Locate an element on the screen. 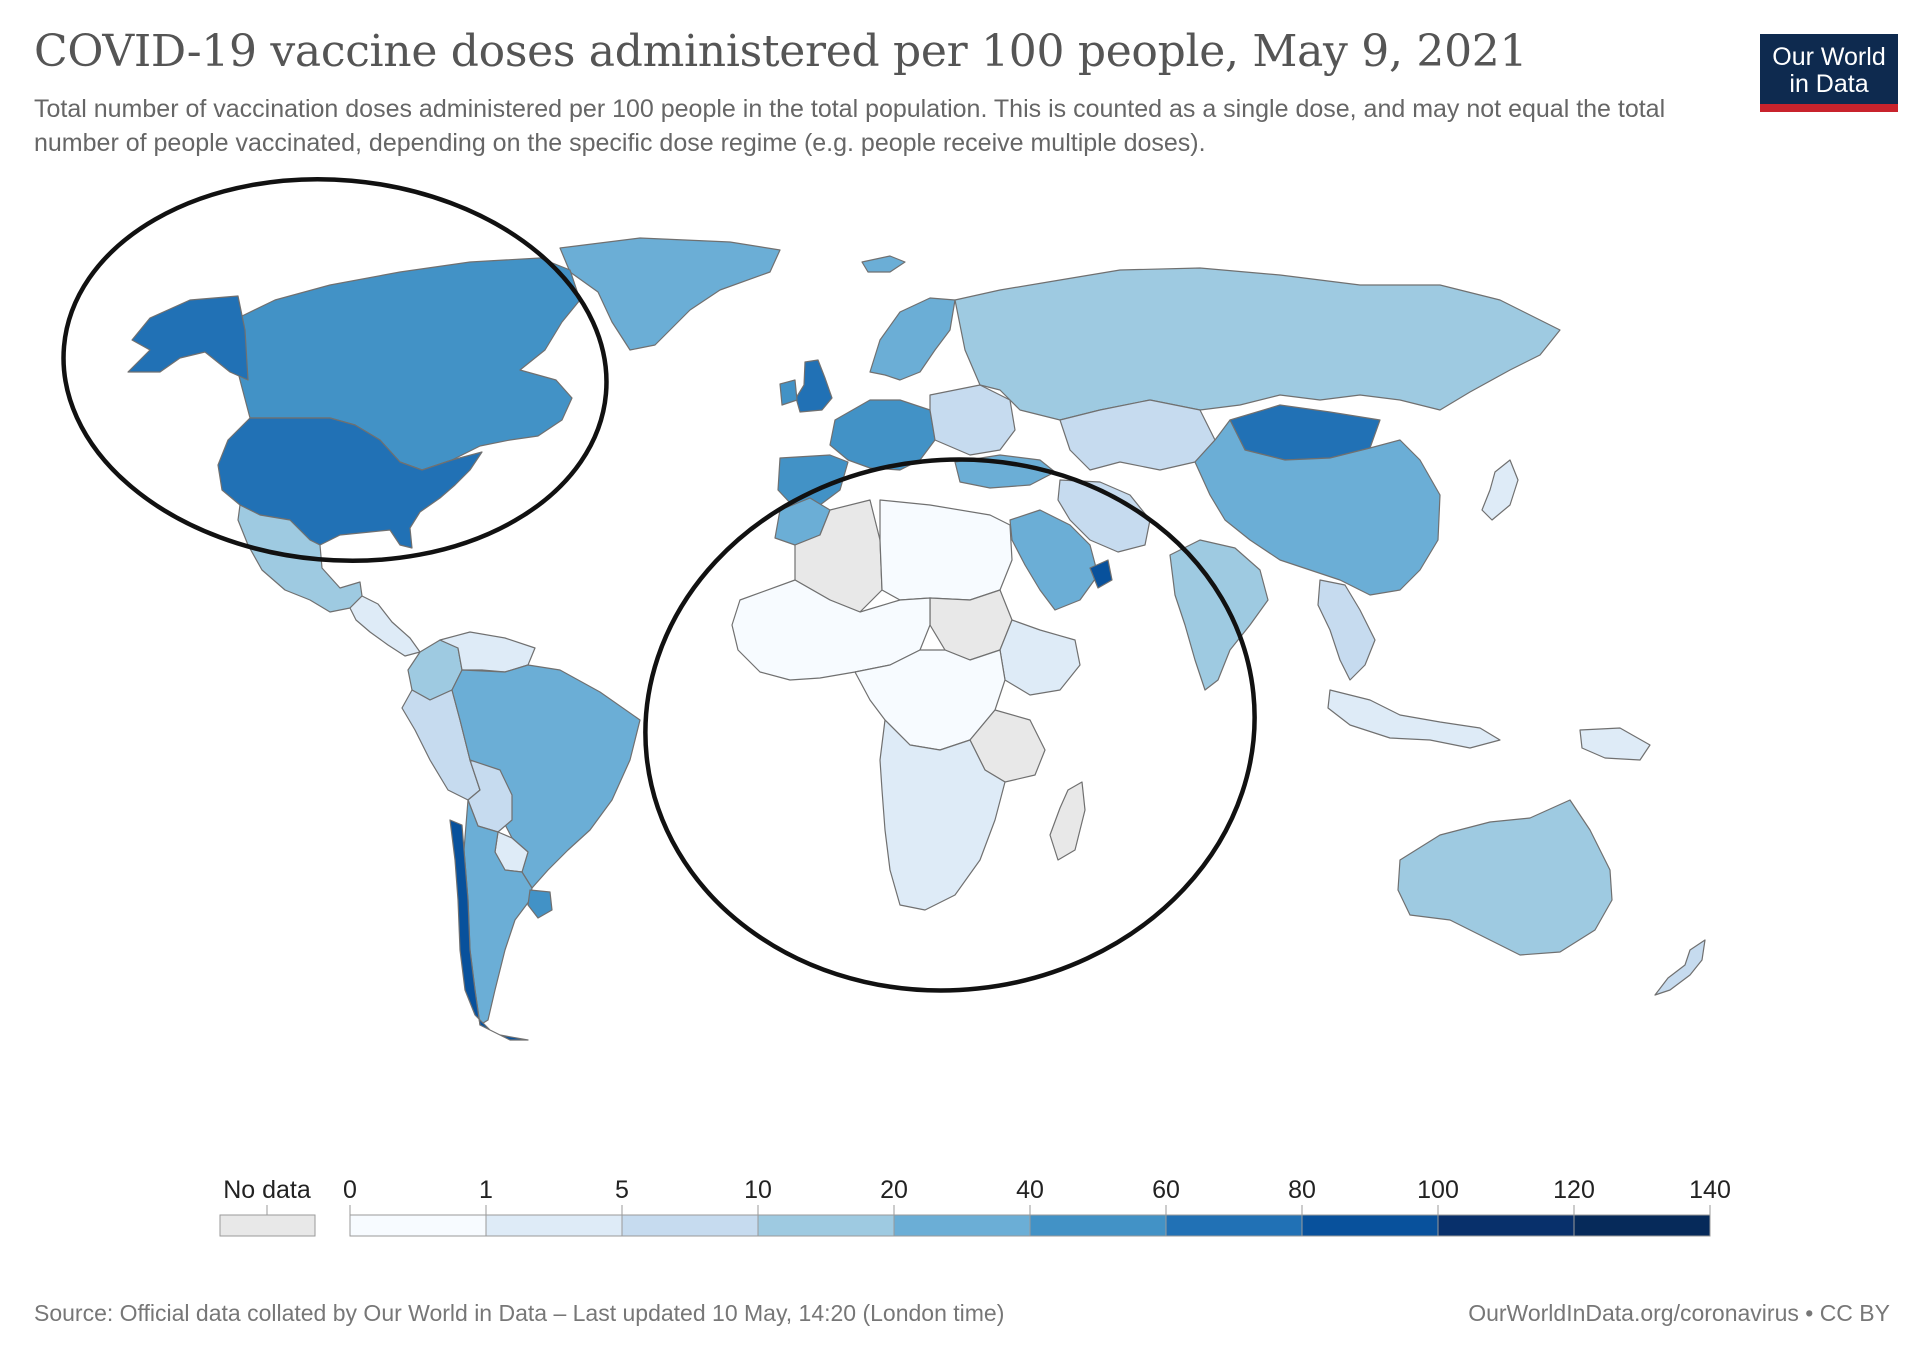 The image size is (1920, 1354). color-legend: No data 0 1 5 10 20 40 60 80 100 120 140 is located at coordinates (975, 1206).